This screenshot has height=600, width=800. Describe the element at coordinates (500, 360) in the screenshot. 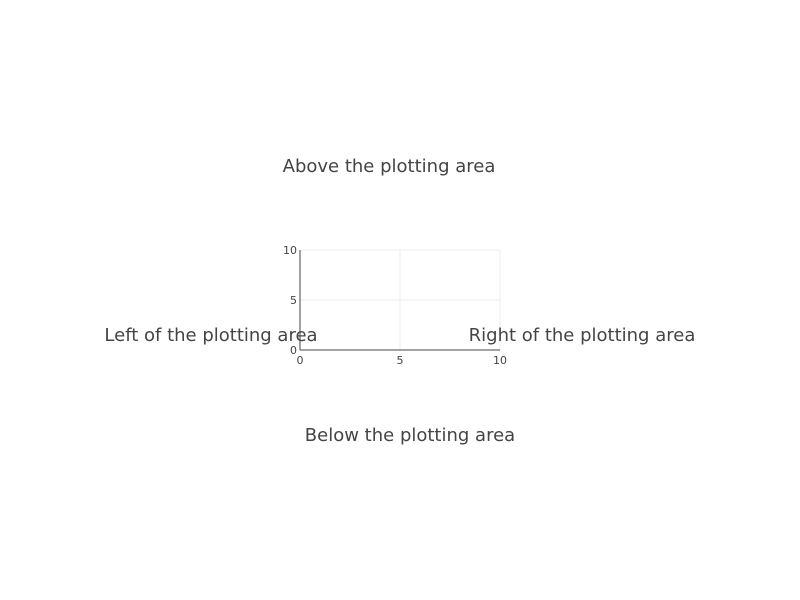

I see `x-tick-label: 10` at that location.